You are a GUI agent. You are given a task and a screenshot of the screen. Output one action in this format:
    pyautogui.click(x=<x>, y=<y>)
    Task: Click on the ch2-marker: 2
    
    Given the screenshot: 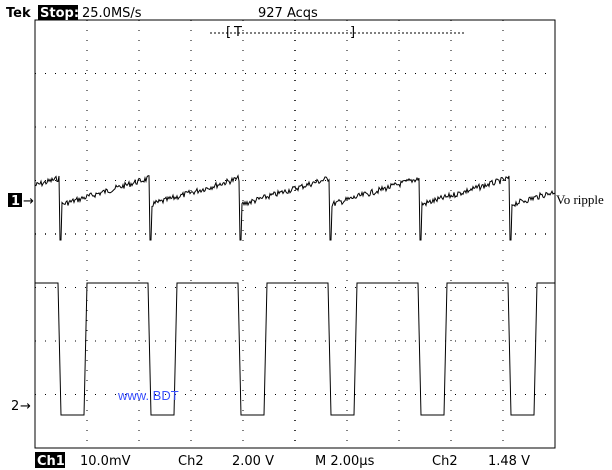 What is the action you would take?
    pyautogui.click(x=15, y=406)
    